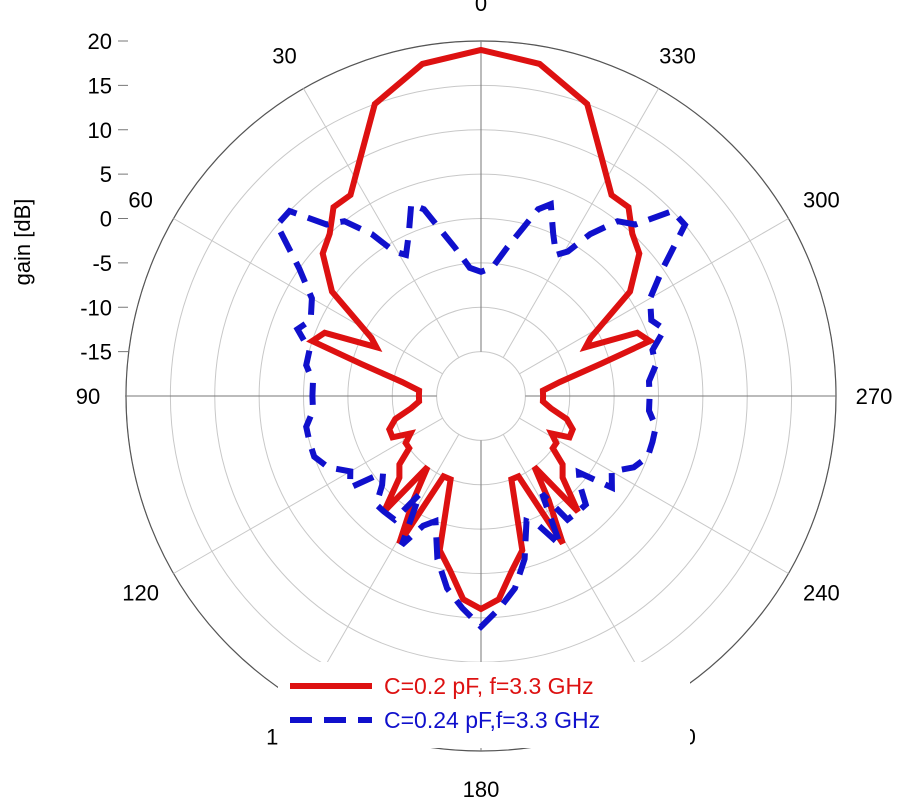 The width and height of the screenshot is (900, 800). I want to click on radial-tick-label: 20, so click(100, 41).